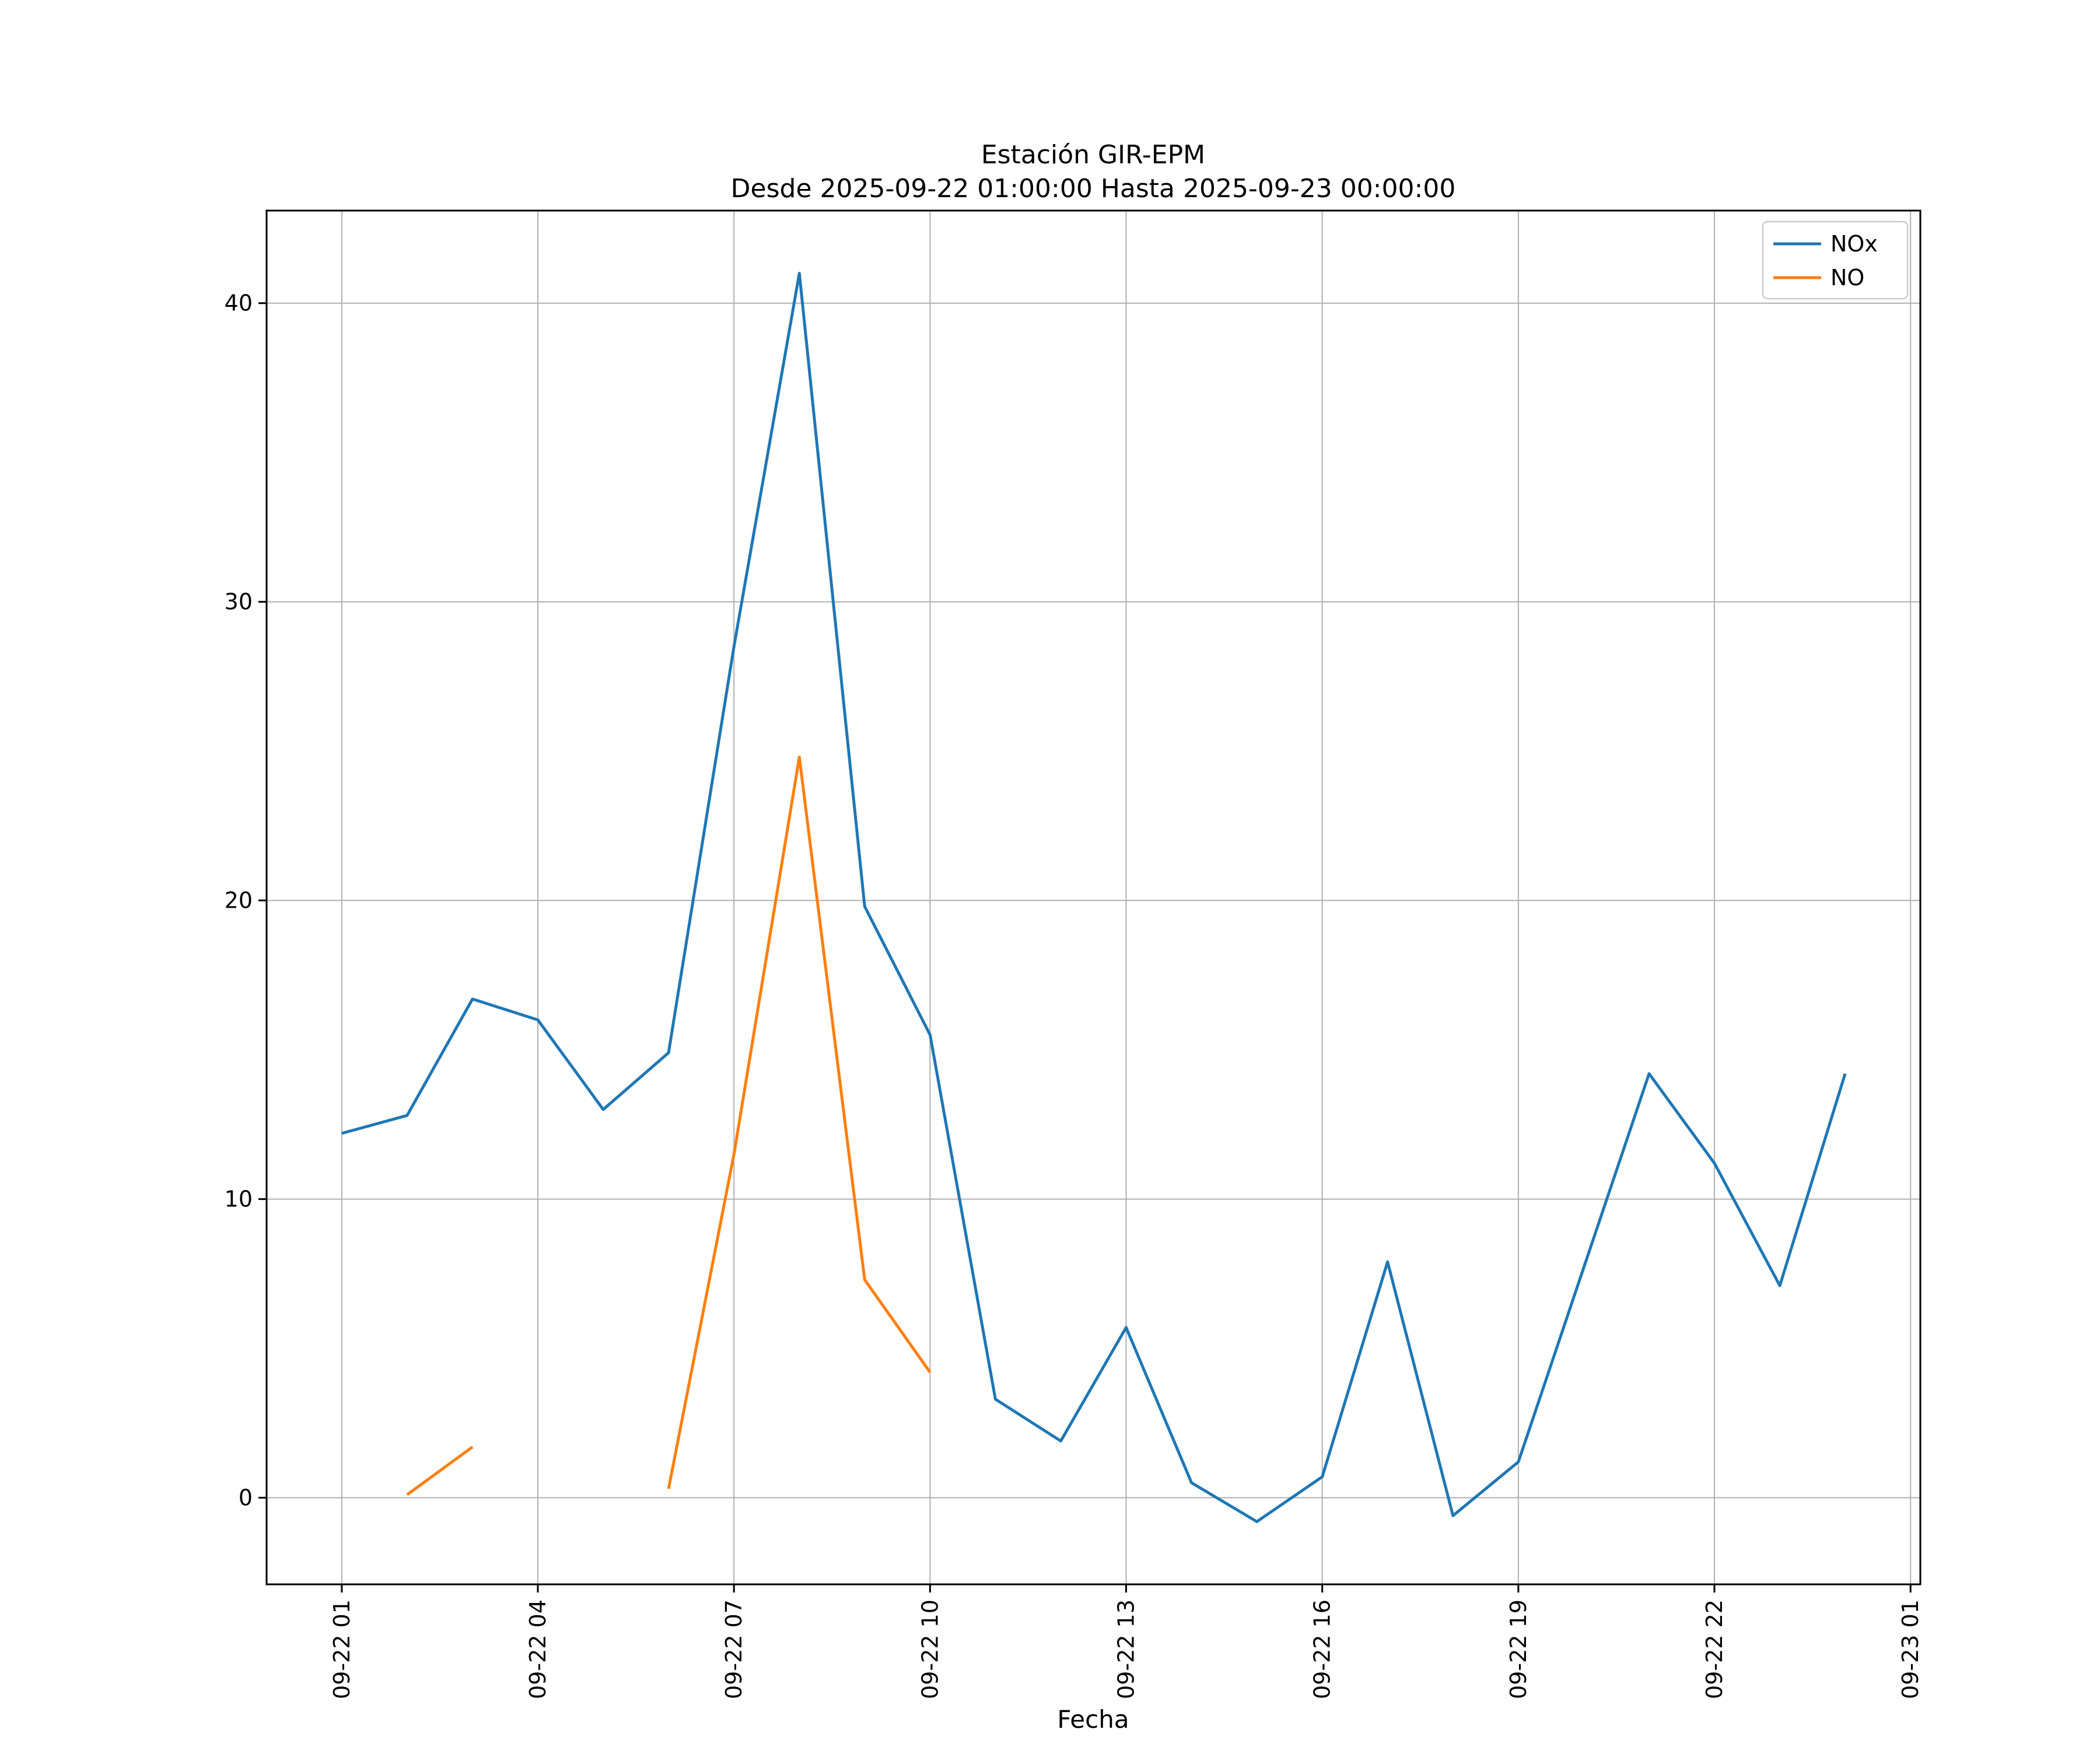 The image size is (2100, 1750). What do you see at coordinates (1093, 155) in the screenshot?
I see `chart-title: Estación GIR-EPM` at bounding box center [1093, 155].